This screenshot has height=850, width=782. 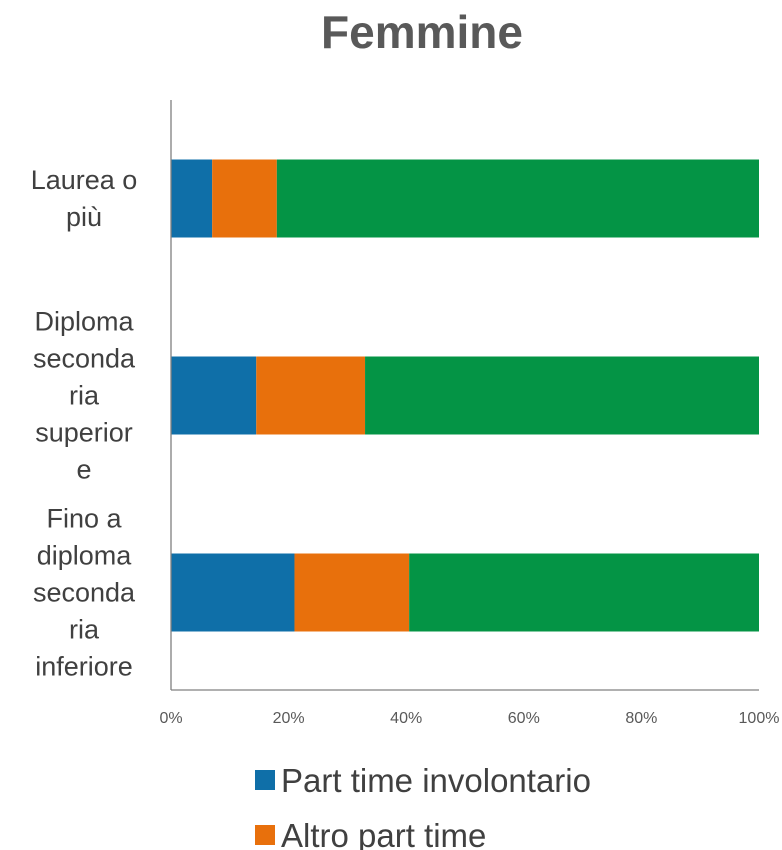 What do you see at coordinates (83, 470) in the screenshot?
I see `category-label-1-line-4: e` at bounding box center [83, 470].